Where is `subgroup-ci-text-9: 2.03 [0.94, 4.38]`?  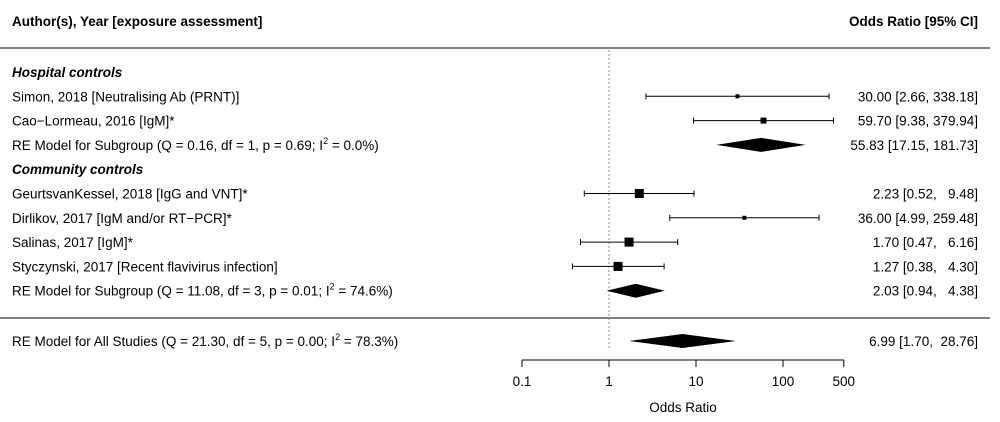 subgroup-ci-text-9: 2.03 [0.94, 4.38] is located at coordinates (925, 291).